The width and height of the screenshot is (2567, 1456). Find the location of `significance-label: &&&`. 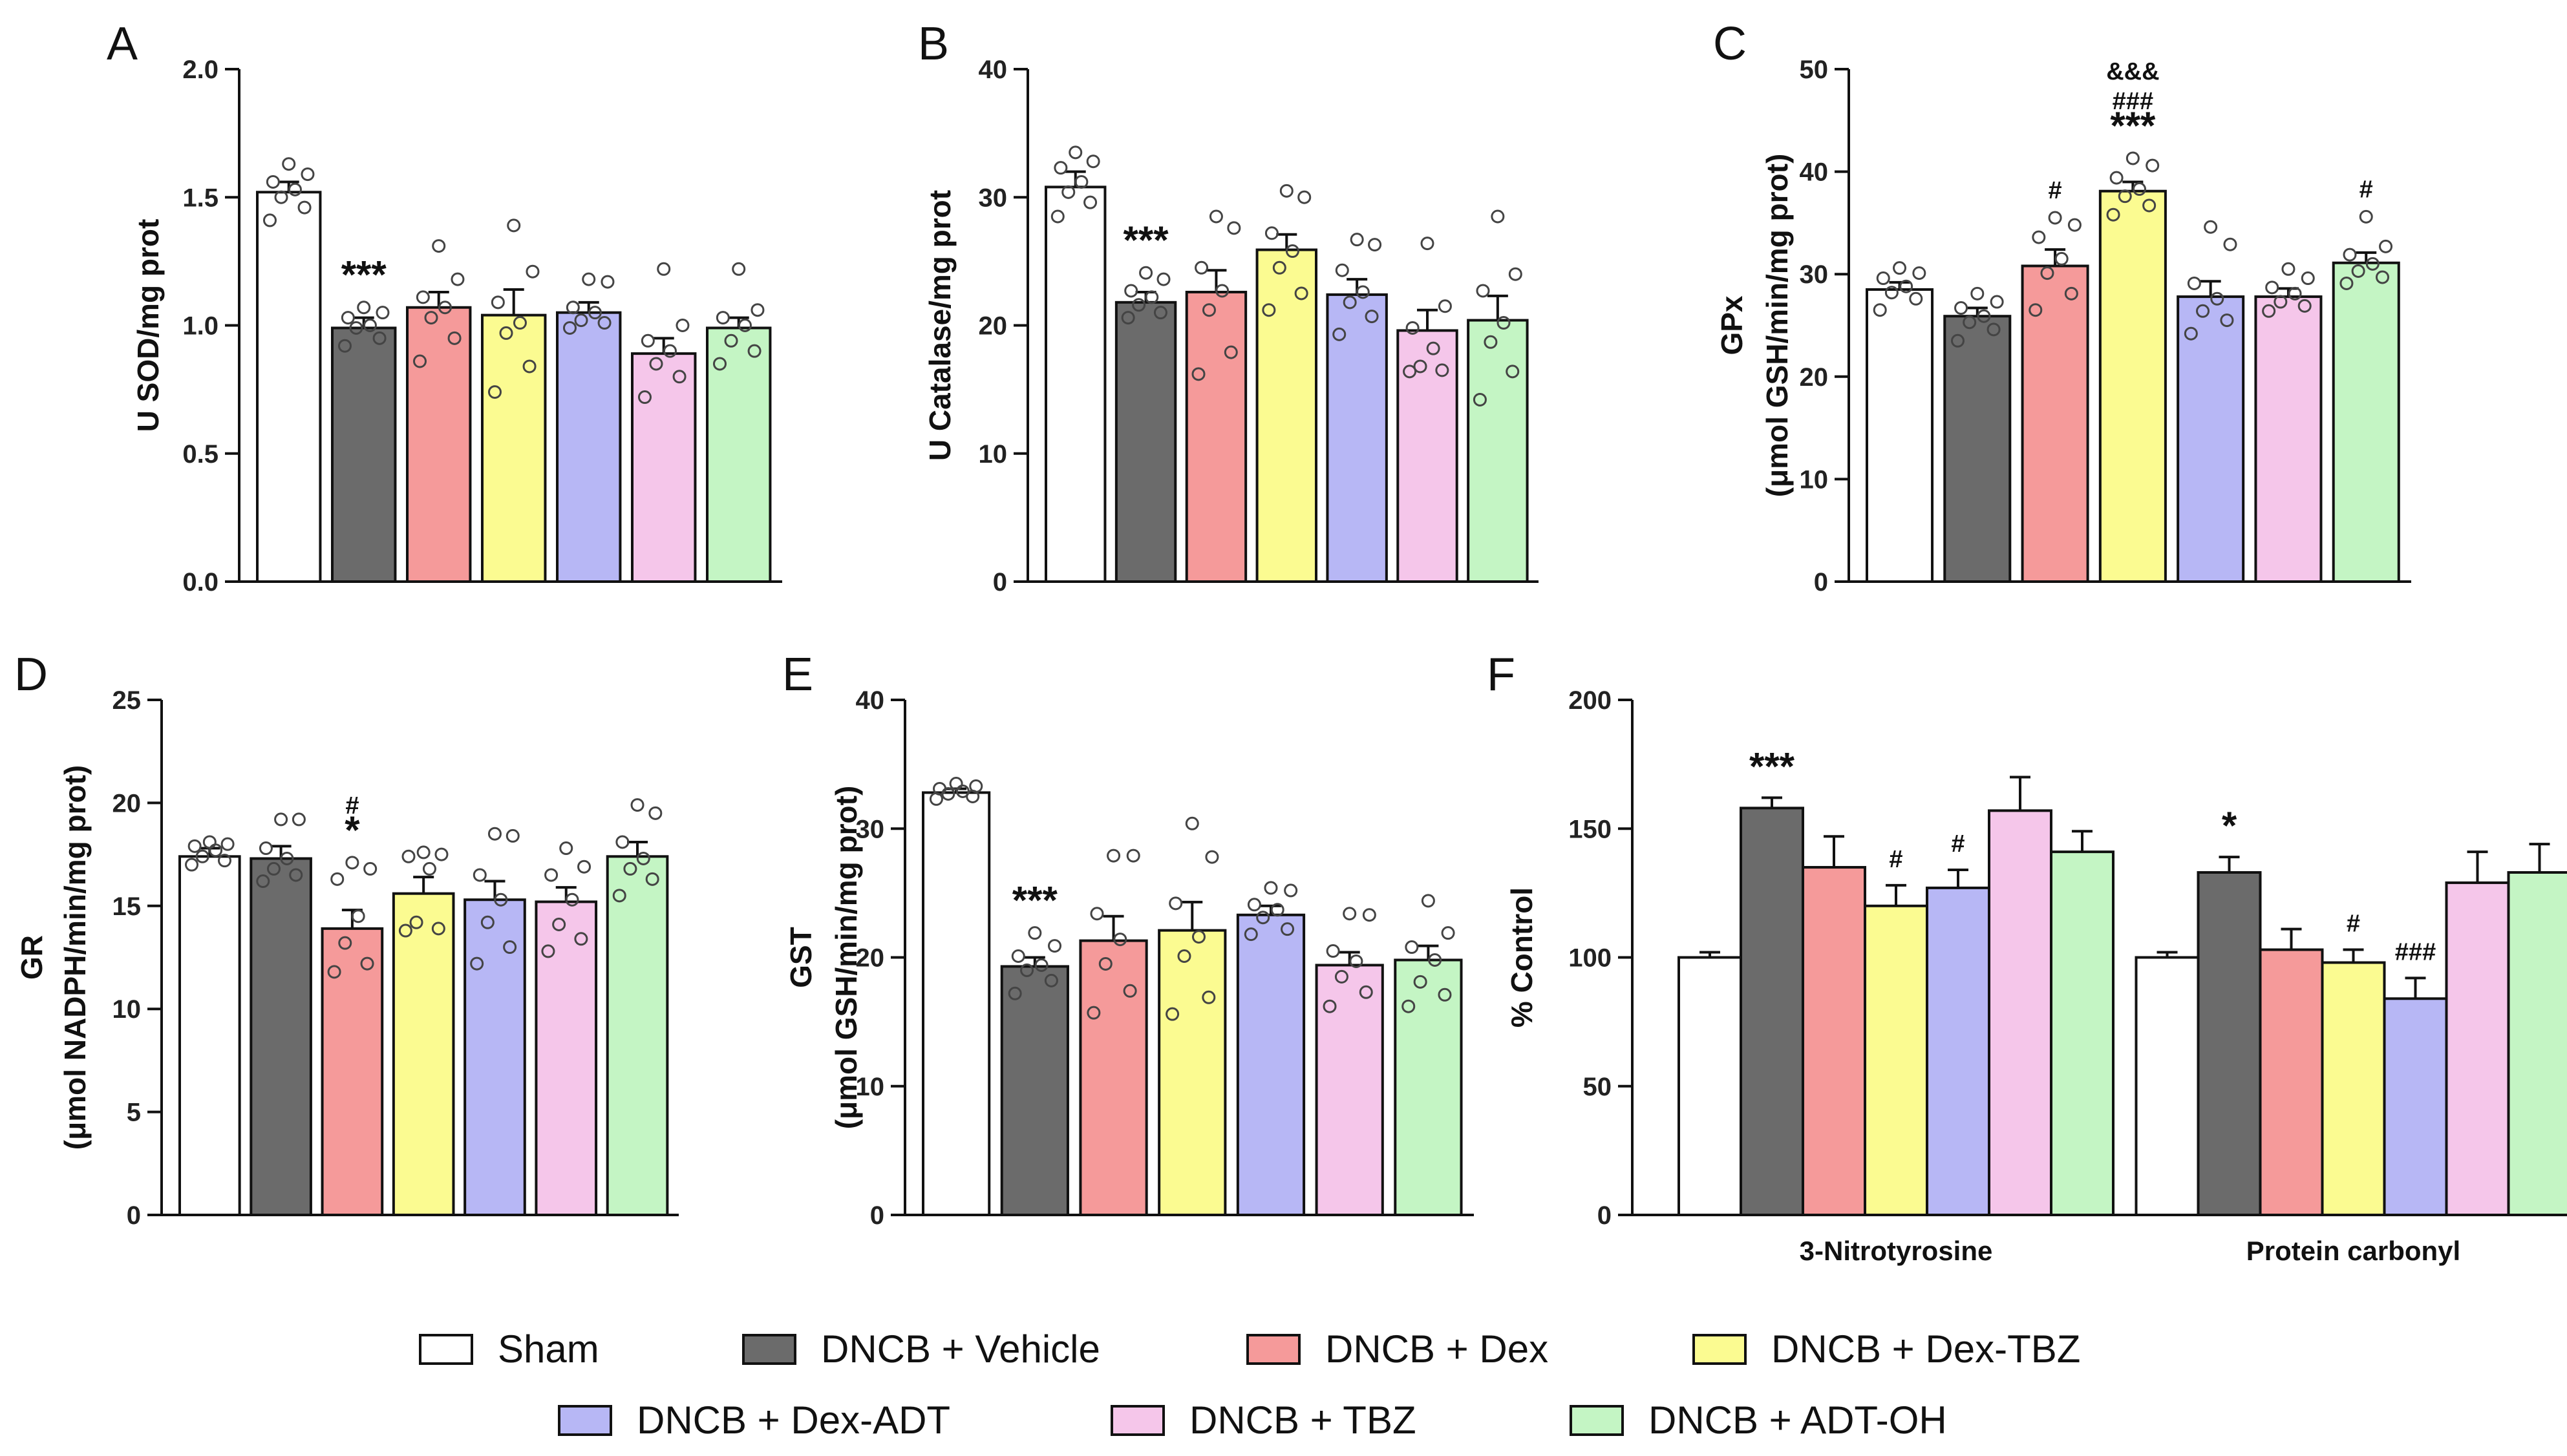

significance-label: &&& is located at coordinates (2132, 71).